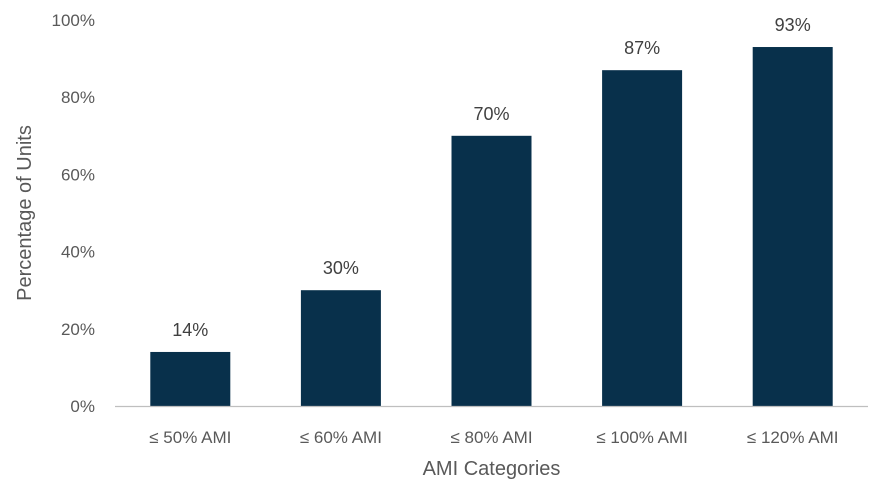 The image size is (878, 483). Describe the element at coordinates (82, 406) in the screenshot. I see `y-tick-label: 0%` at that location.